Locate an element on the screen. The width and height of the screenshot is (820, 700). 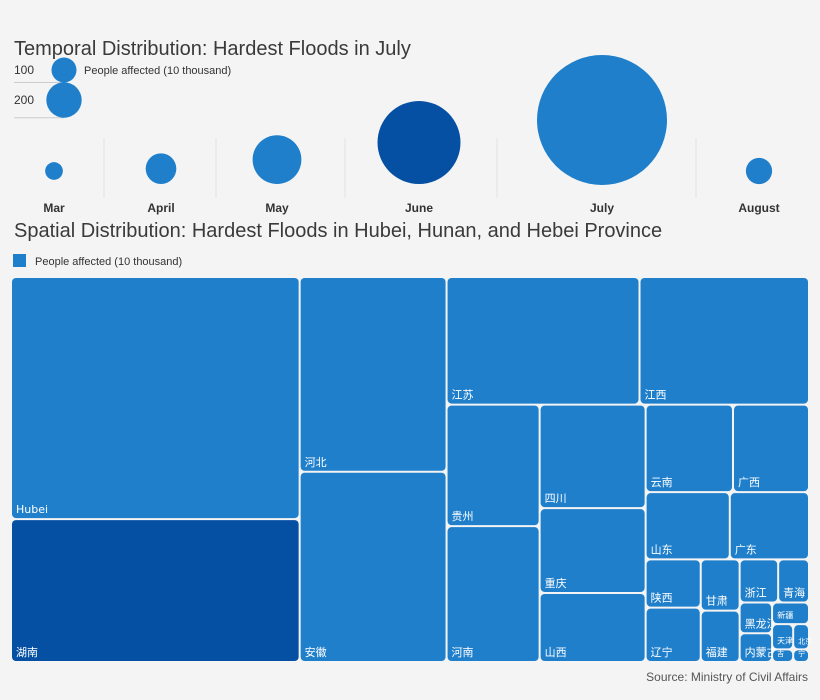
month-label: Mar is located at coordinates (54, 208).